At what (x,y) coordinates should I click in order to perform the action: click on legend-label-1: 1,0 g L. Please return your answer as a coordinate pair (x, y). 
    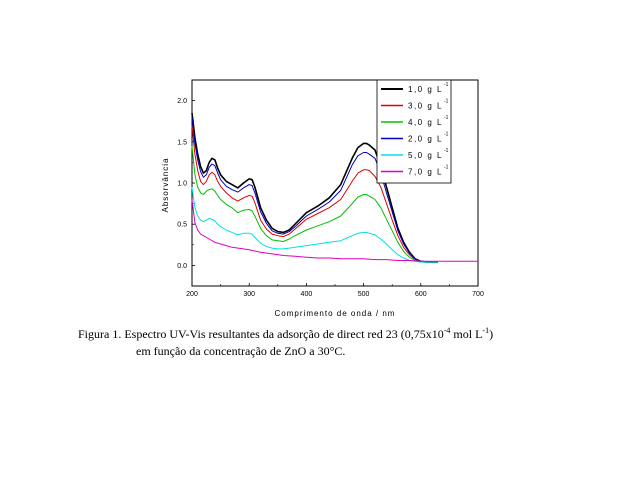
    Looking at the image, I should click on (425, 89).